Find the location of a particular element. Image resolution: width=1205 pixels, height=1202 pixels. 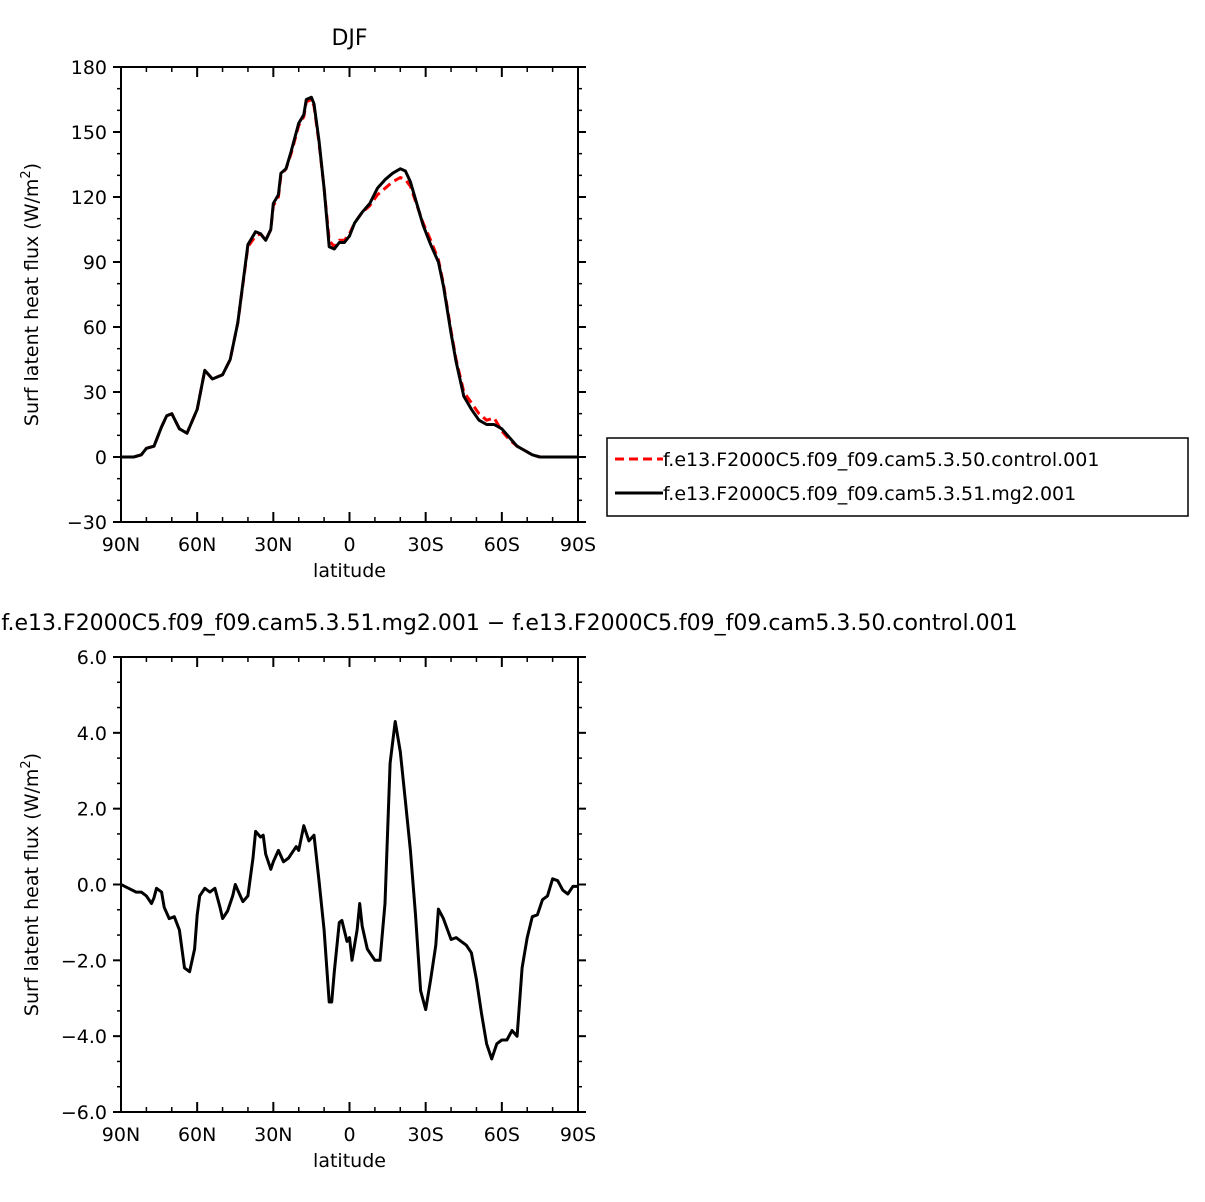

chart-title: DJF is located at coordinates (349, 38).